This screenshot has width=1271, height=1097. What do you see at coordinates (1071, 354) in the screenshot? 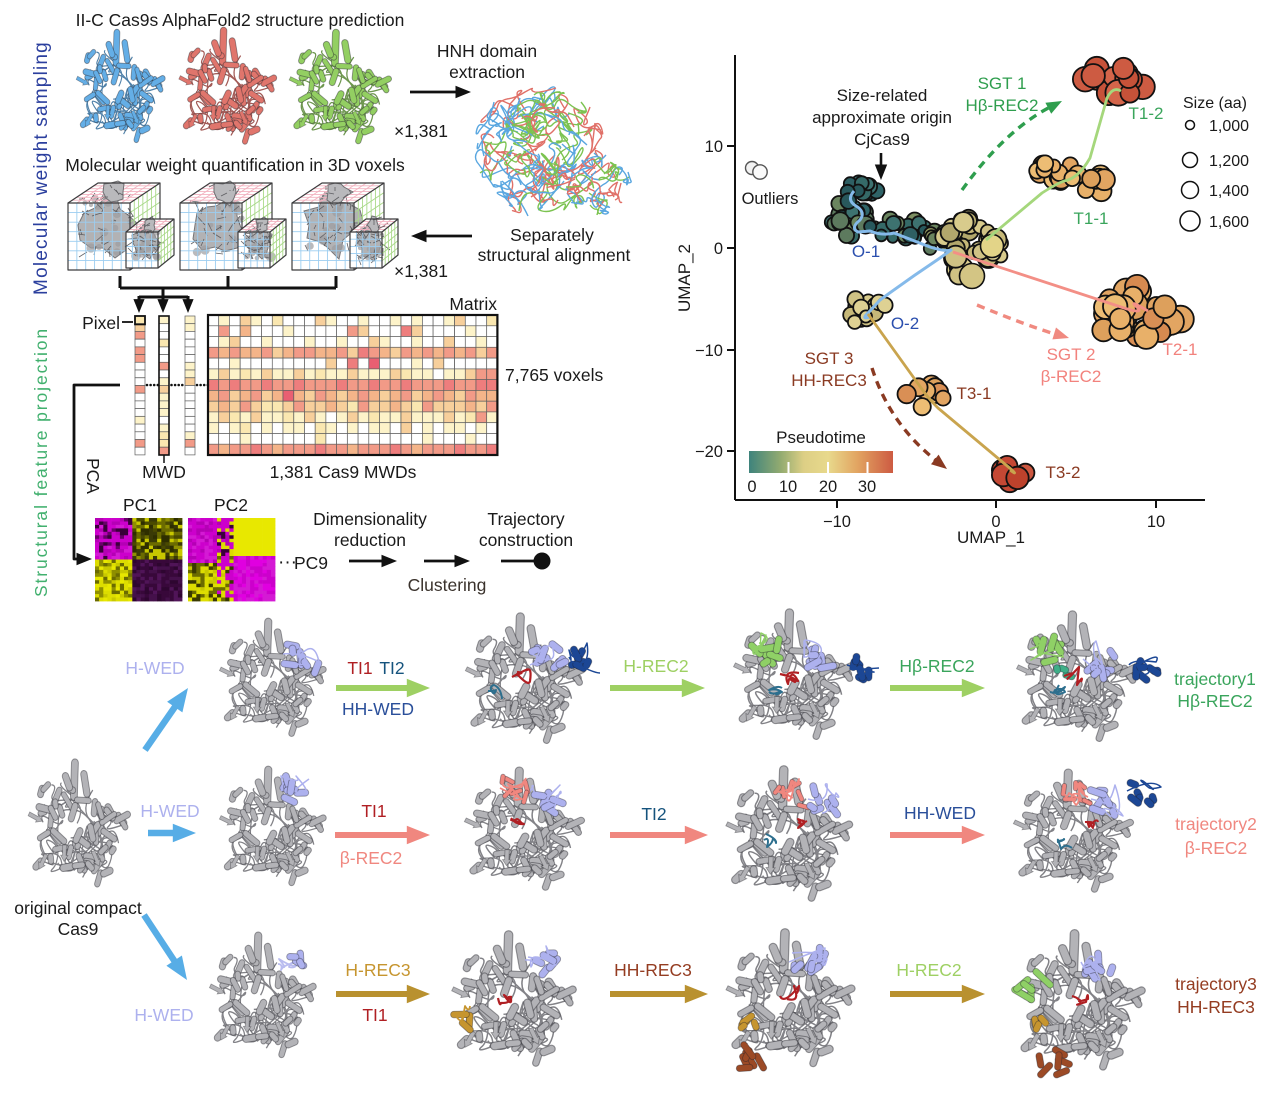
I see `svg-text: SGT 2` at bounding box center [1071, 354].